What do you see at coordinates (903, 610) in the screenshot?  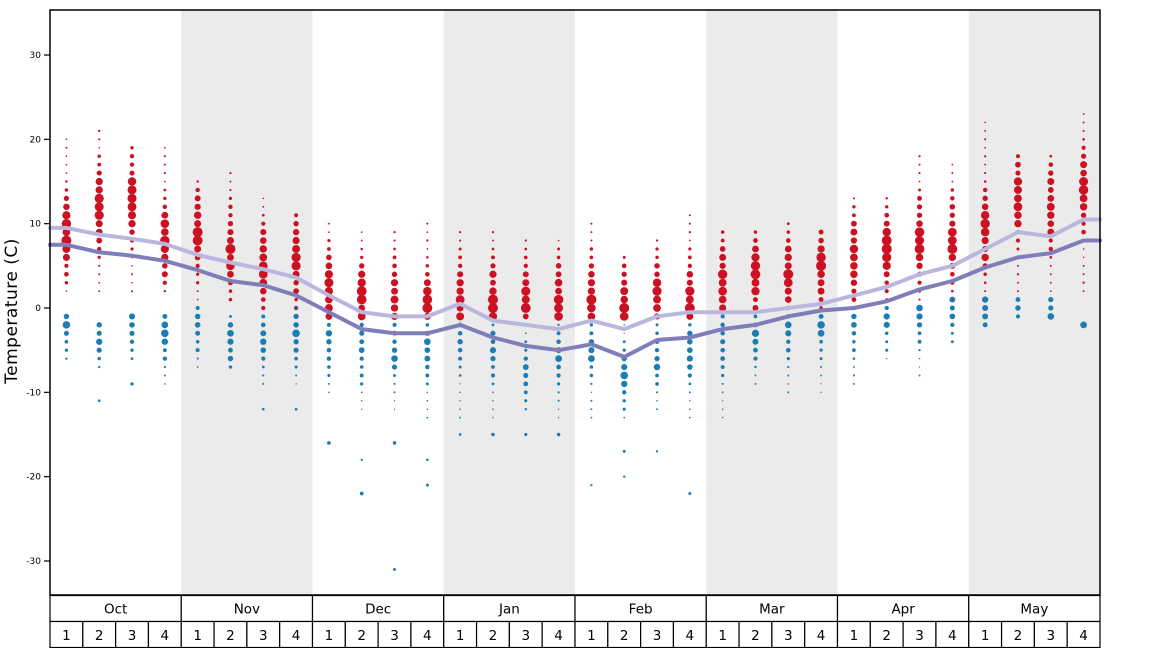 I see `month-label-apr: Apr` at bounding box center [903, 610].